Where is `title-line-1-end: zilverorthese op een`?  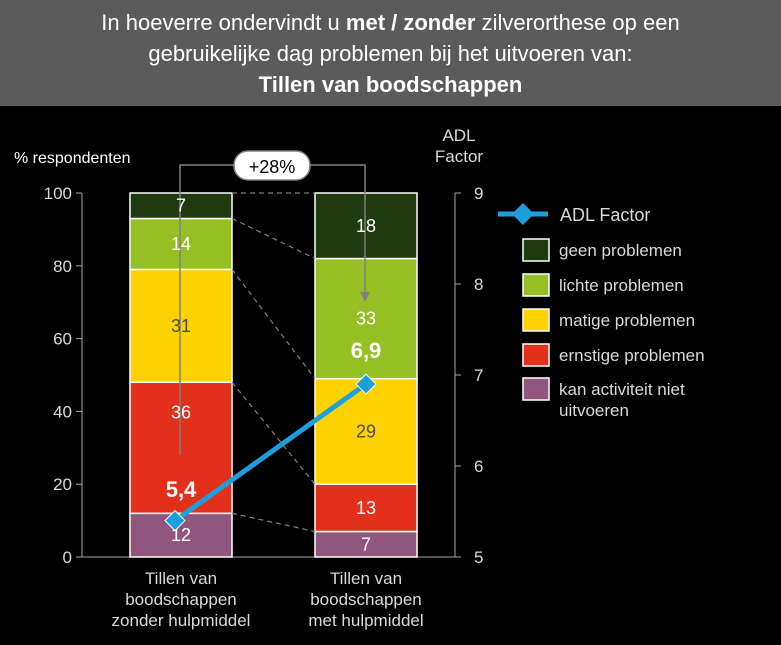
title-line-1-end: zilverorthese op een is located at coordinates (577, 22).